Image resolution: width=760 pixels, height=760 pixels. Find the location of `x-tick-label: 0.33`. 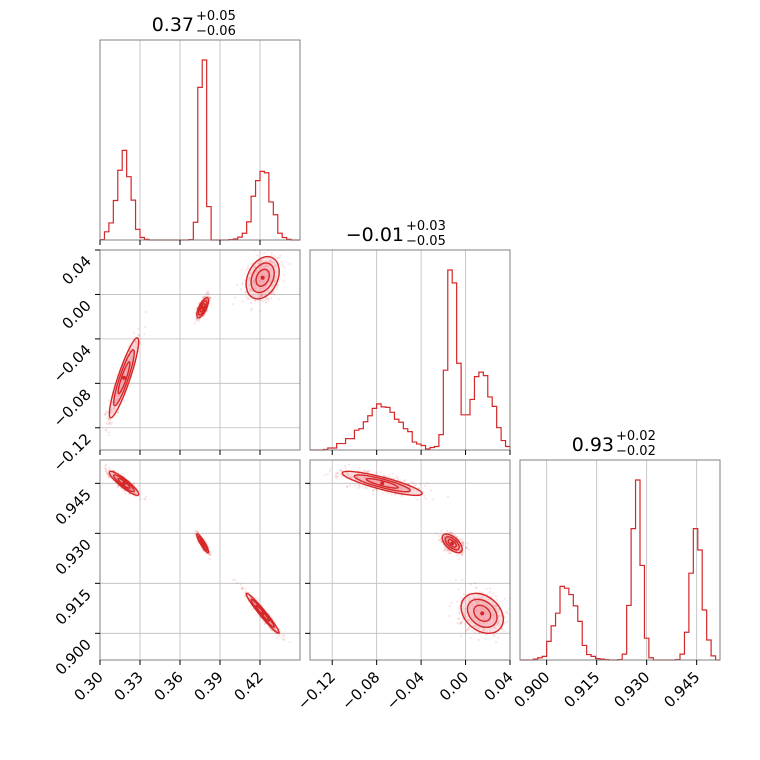

x-tick-label: 0.33 is located at coordinates (128, 686).